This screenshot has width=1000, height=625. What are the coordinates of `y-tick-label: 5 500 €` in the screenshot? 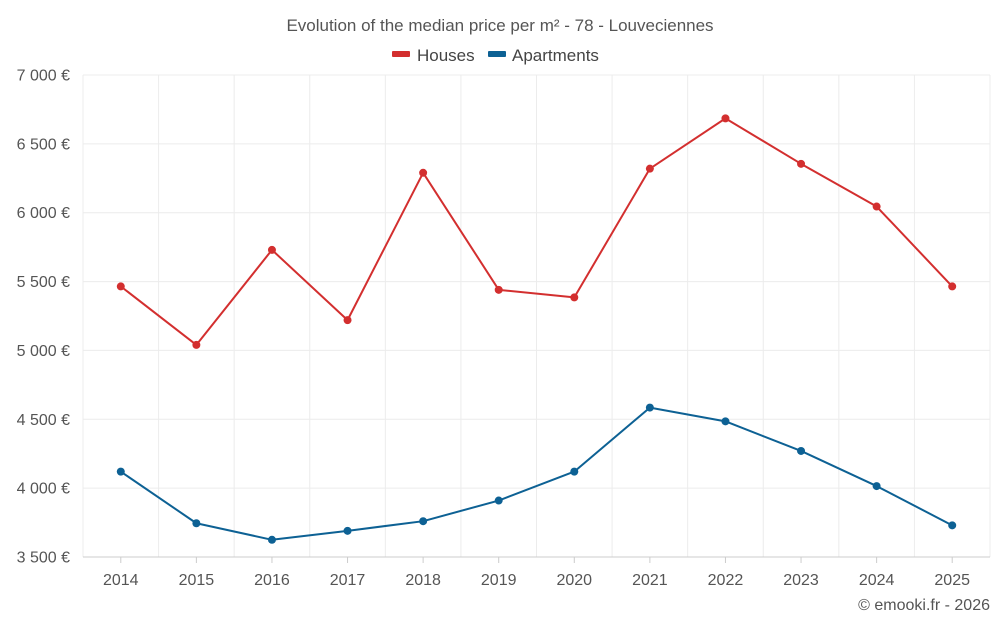 It's located at (43, 282).